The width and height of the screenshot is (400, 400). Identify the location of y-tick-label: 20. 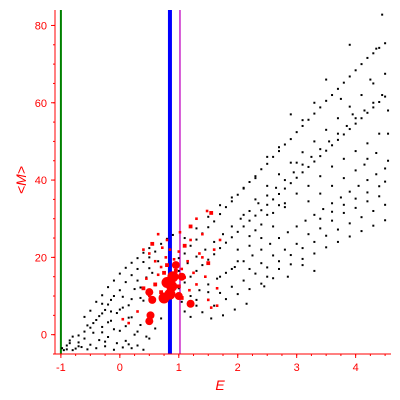
(41, 258).